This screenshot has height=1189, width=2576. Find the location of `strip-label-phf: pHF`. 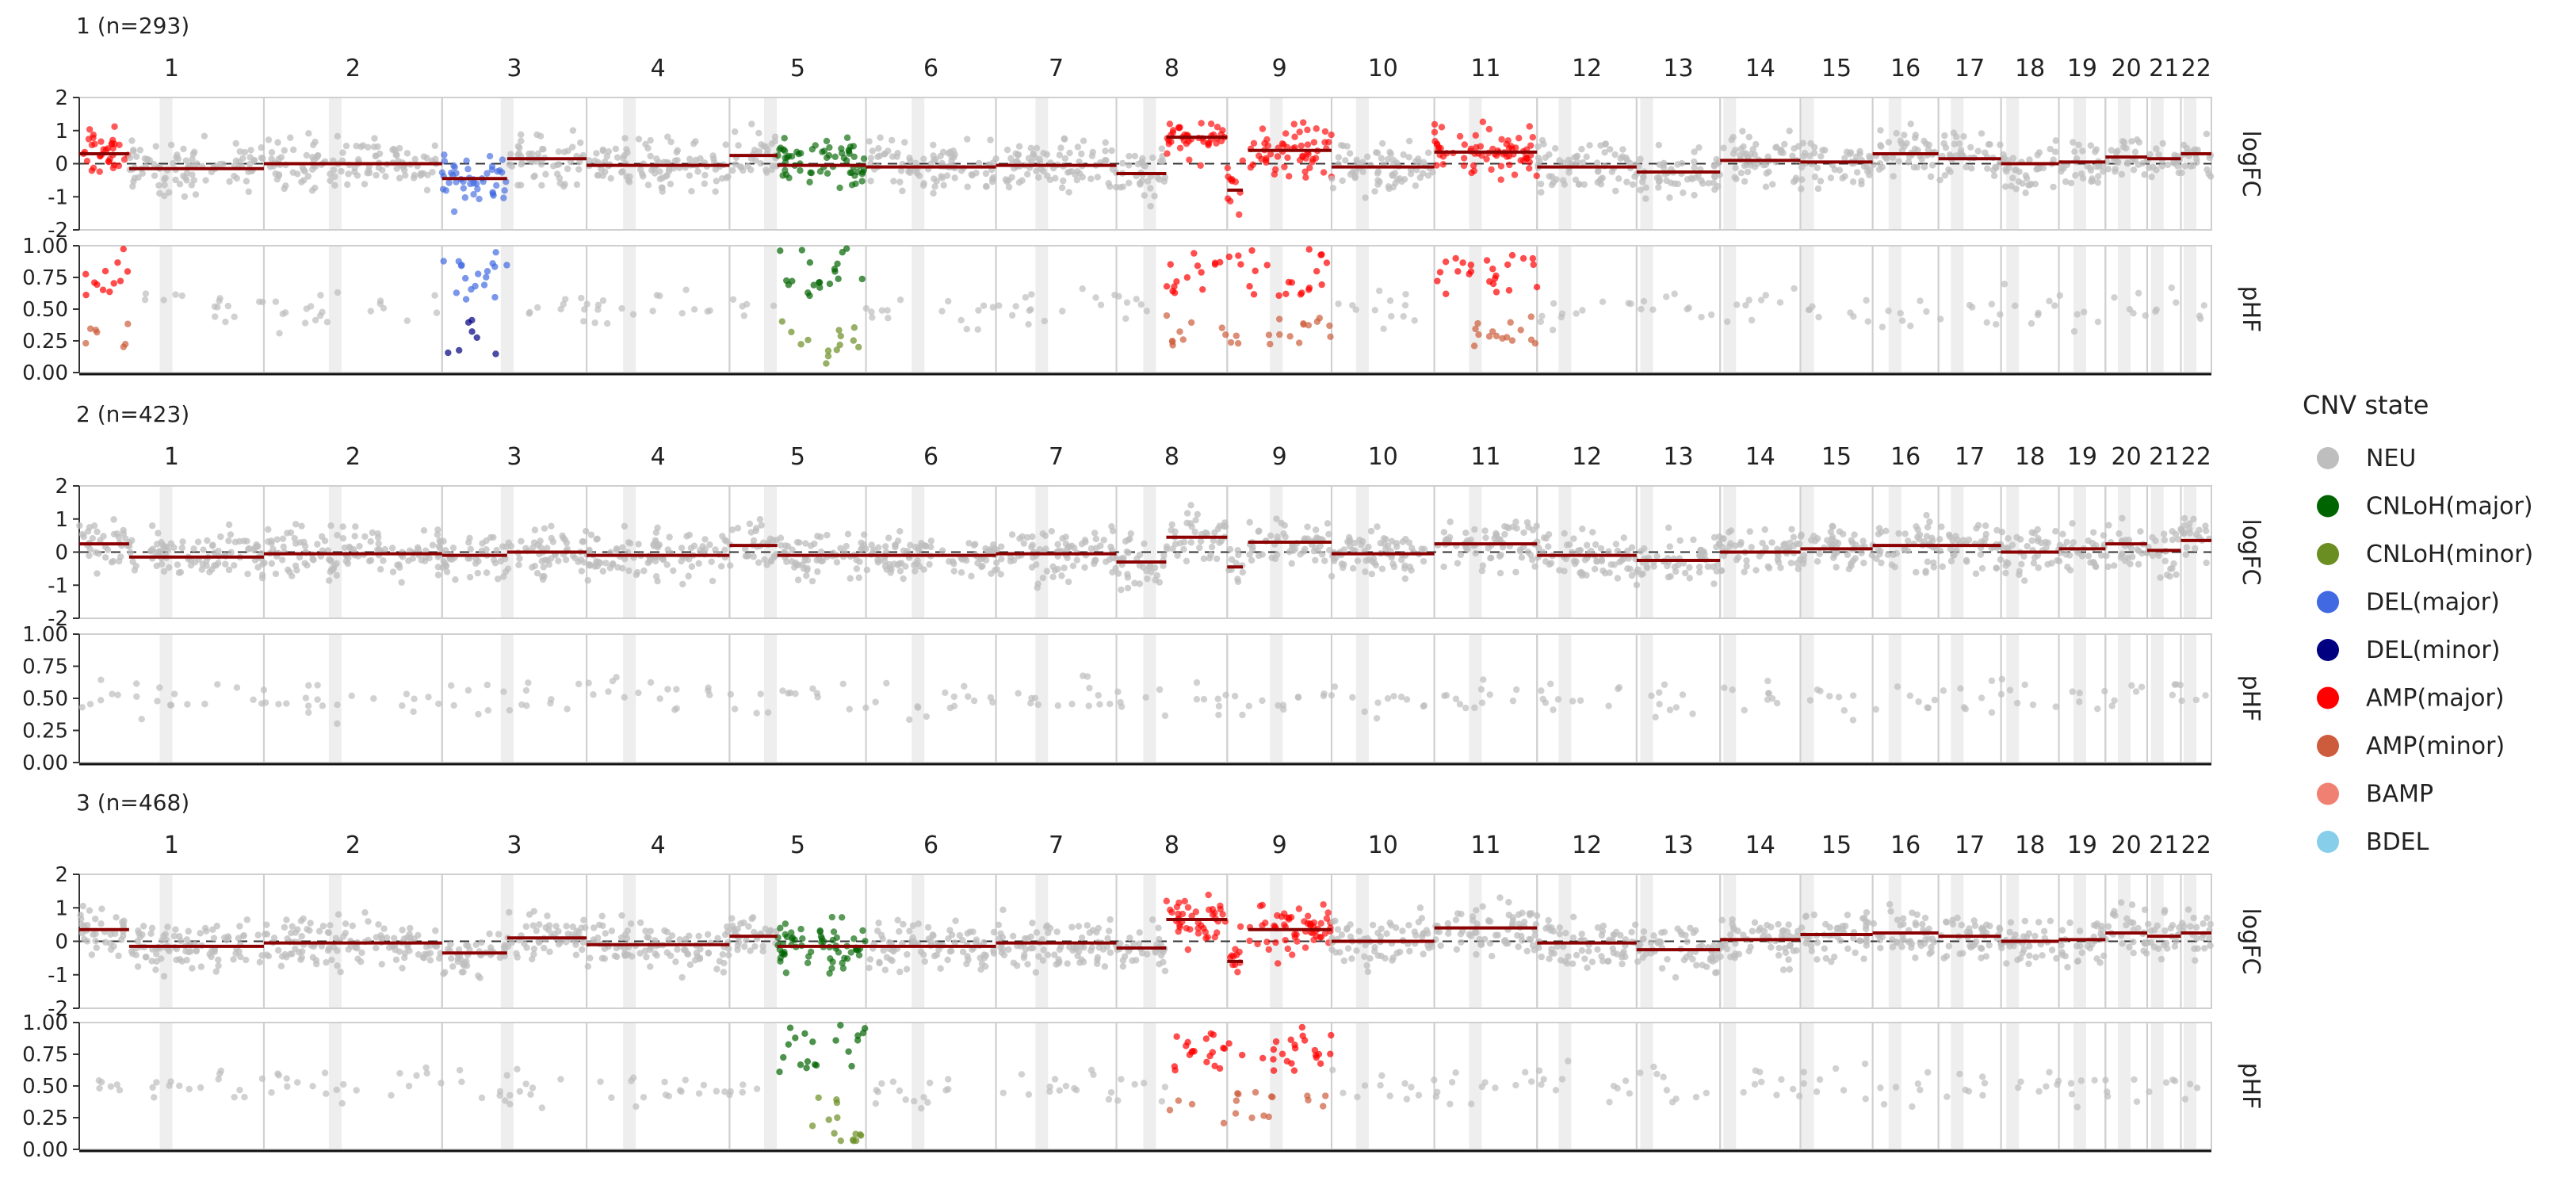

strip-label-phf: pHF is located at coordinates (2251, 698).